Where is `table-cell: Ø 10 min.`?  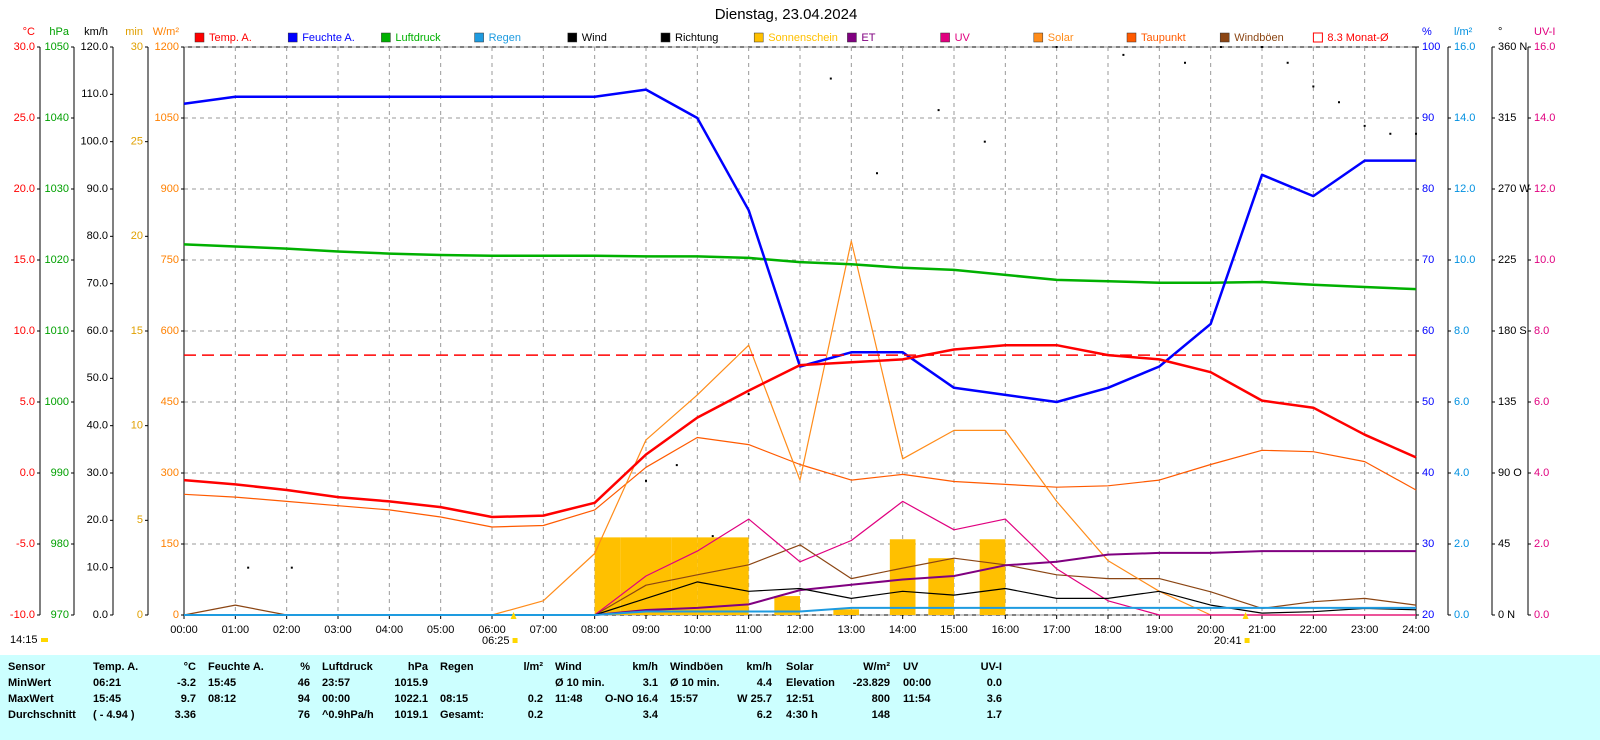
table-cell: Ø 10 min. is located at coordinates (695, 683).